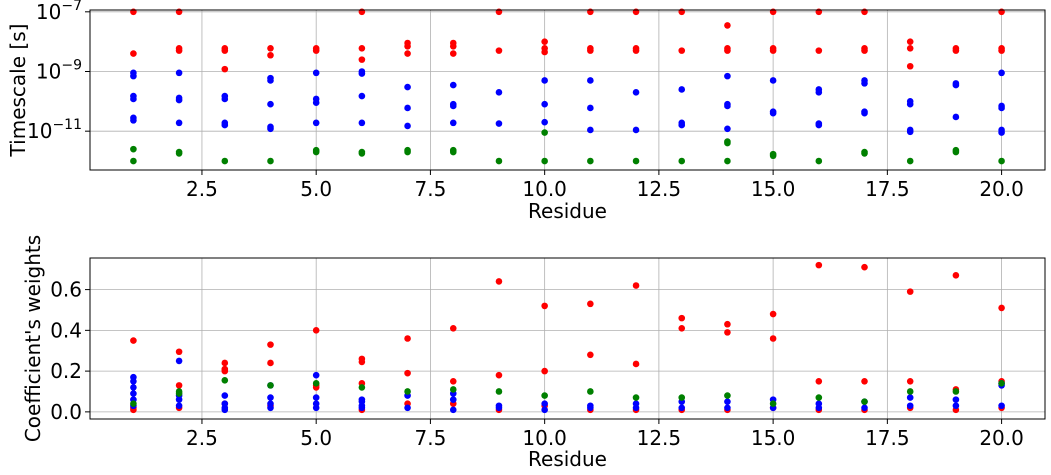 Image resolution: width=1051 pixels, height=475 pixels. I want to click on weights-y-tick-label-2: 0.4, so click(66, 330).